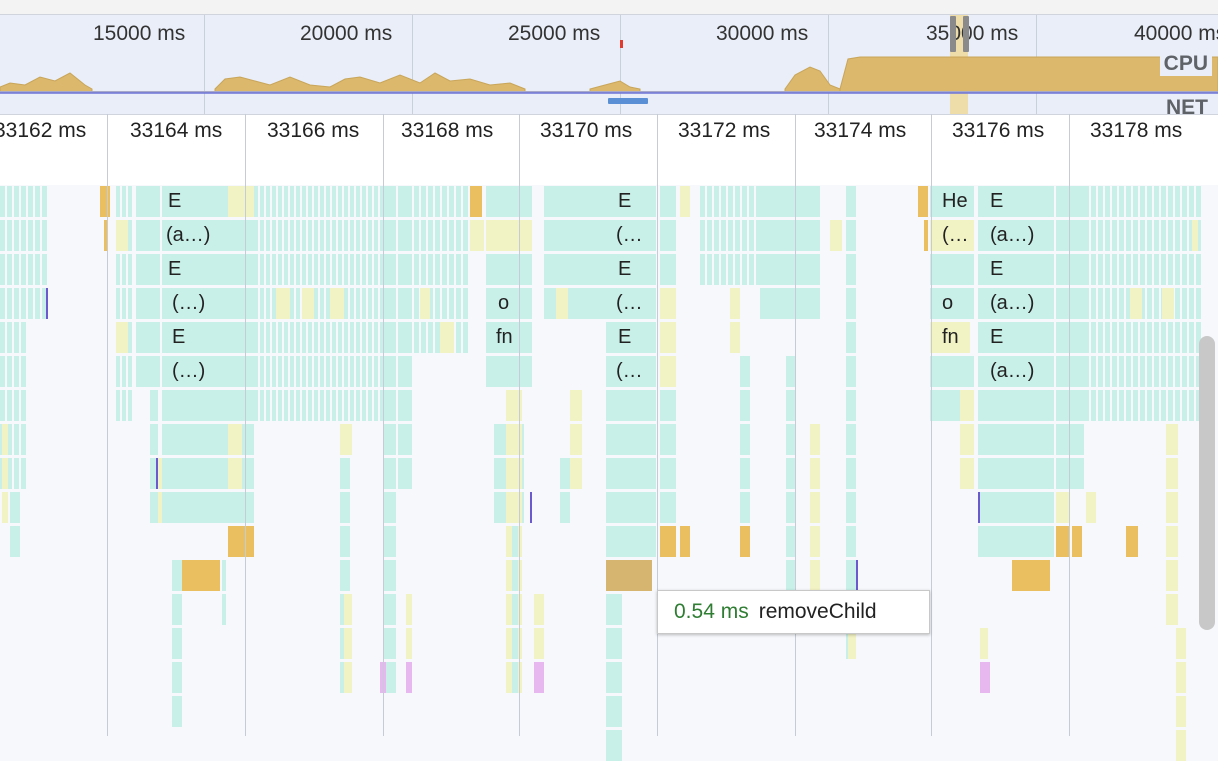 The image size is (1218, 761). I want to click on selection-handle-left, so click(953, 34).